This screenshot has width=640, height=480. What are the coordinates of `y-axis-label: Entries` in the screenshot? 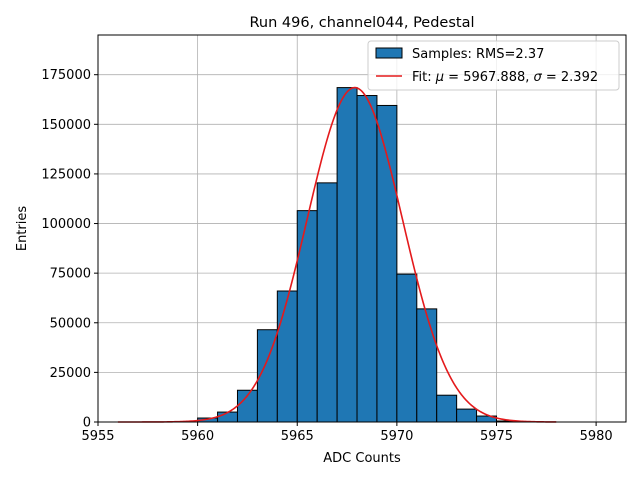 It's located at (22, 229).